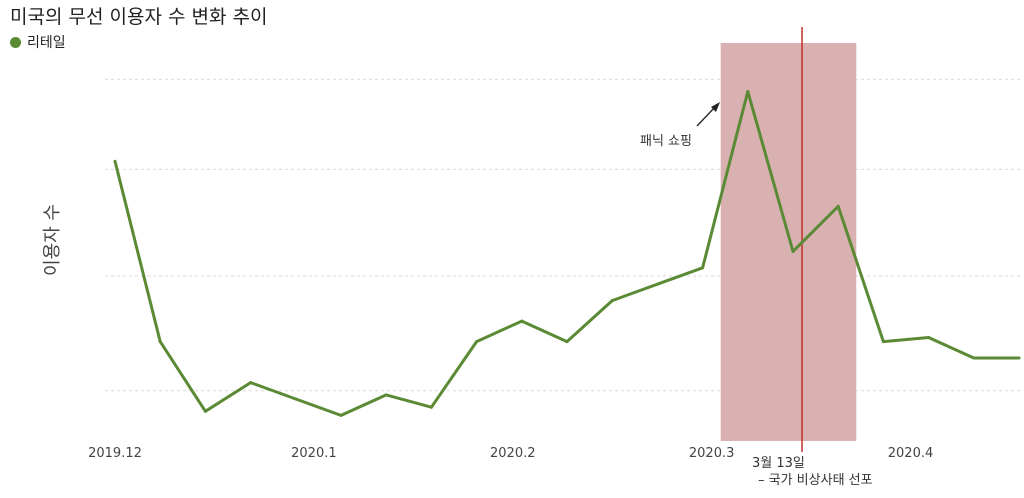 This screenshot has height=498, width=1024. What do you see at coordinates (15, 42) in the screenshot?
I see `legend-marker` at bounding box center [15, 42].